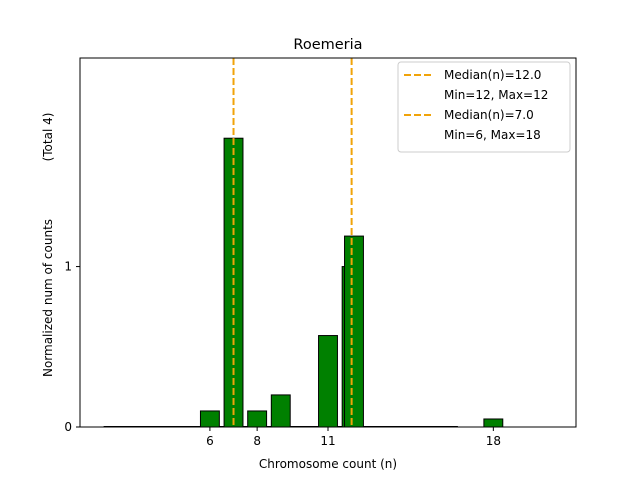 The width and height of the screenshot is (640, 480). What do you see at coordinates (48, 298) in the screenshot?
I see `y-axis-label: Normalized num of counts` at bounding box center [48, 298].